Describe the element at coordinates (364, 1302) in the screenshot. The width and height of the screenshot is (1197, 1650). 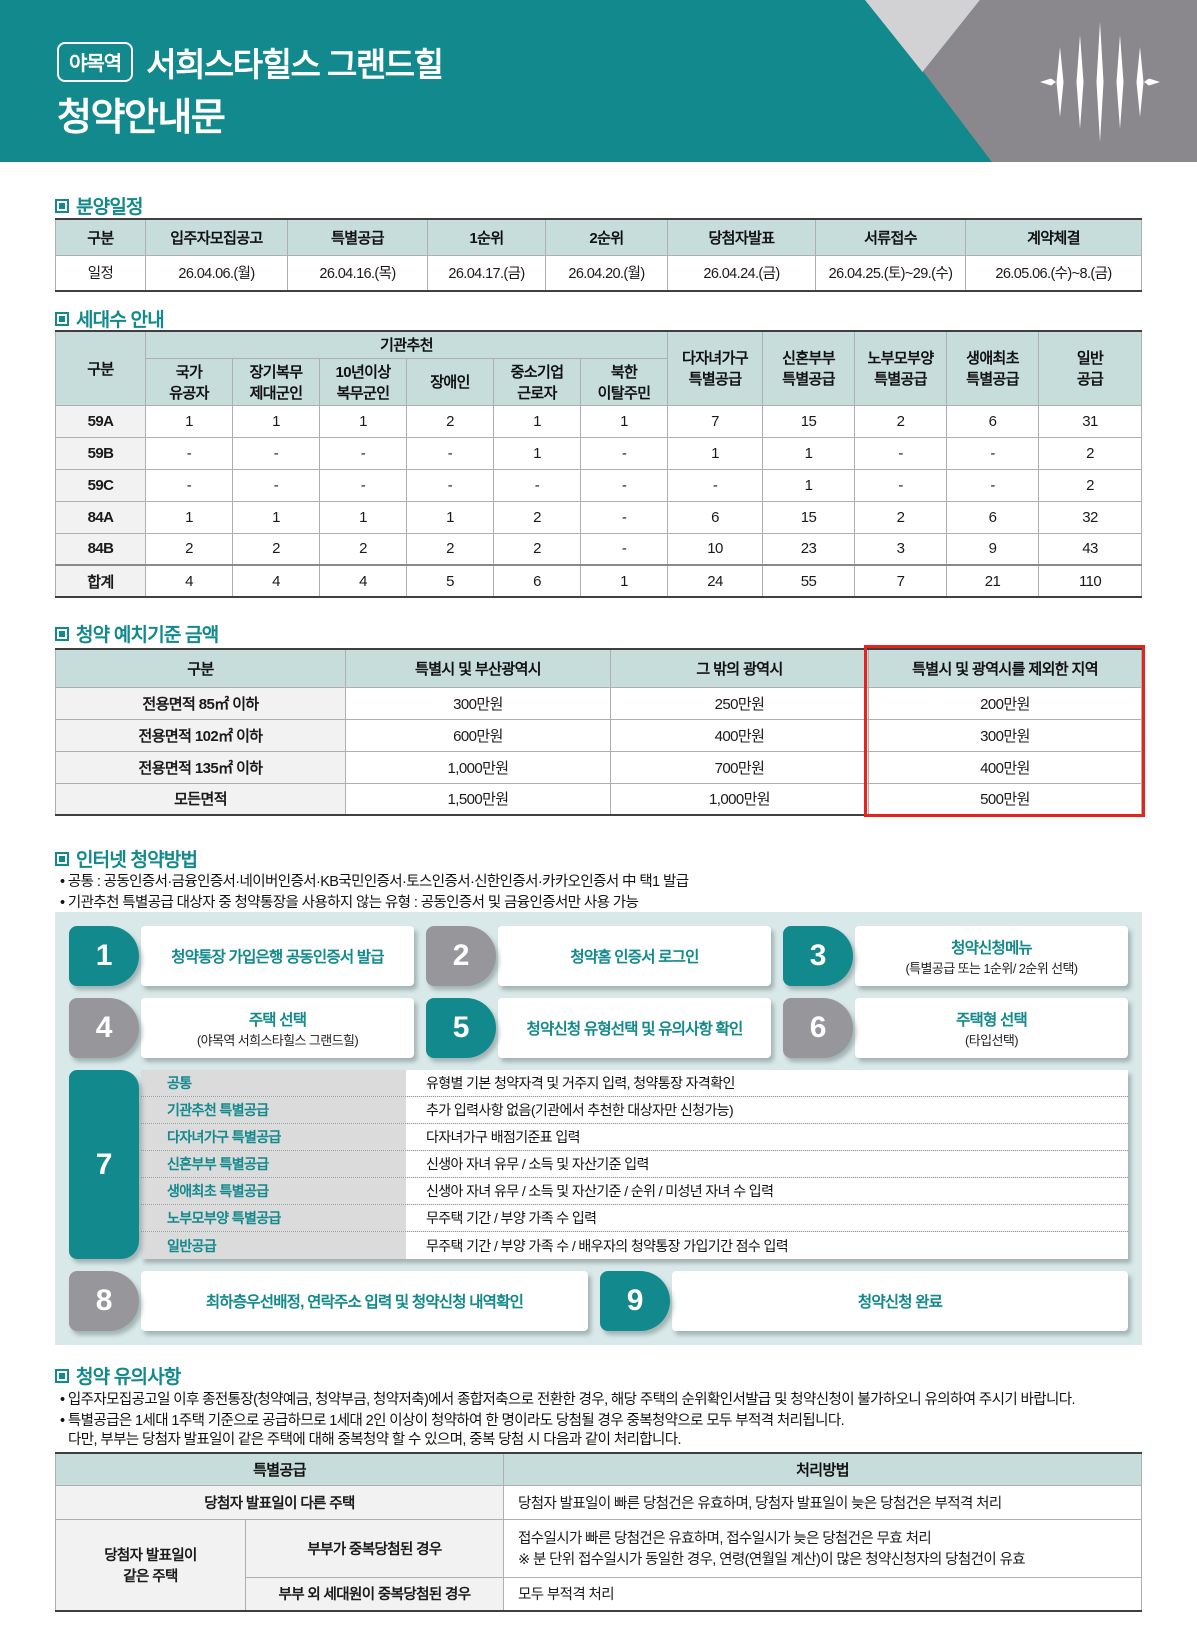
I see `step-title: 최하층우선배정, 연락주소 입력 및 청약신청 내역확인` at that location.